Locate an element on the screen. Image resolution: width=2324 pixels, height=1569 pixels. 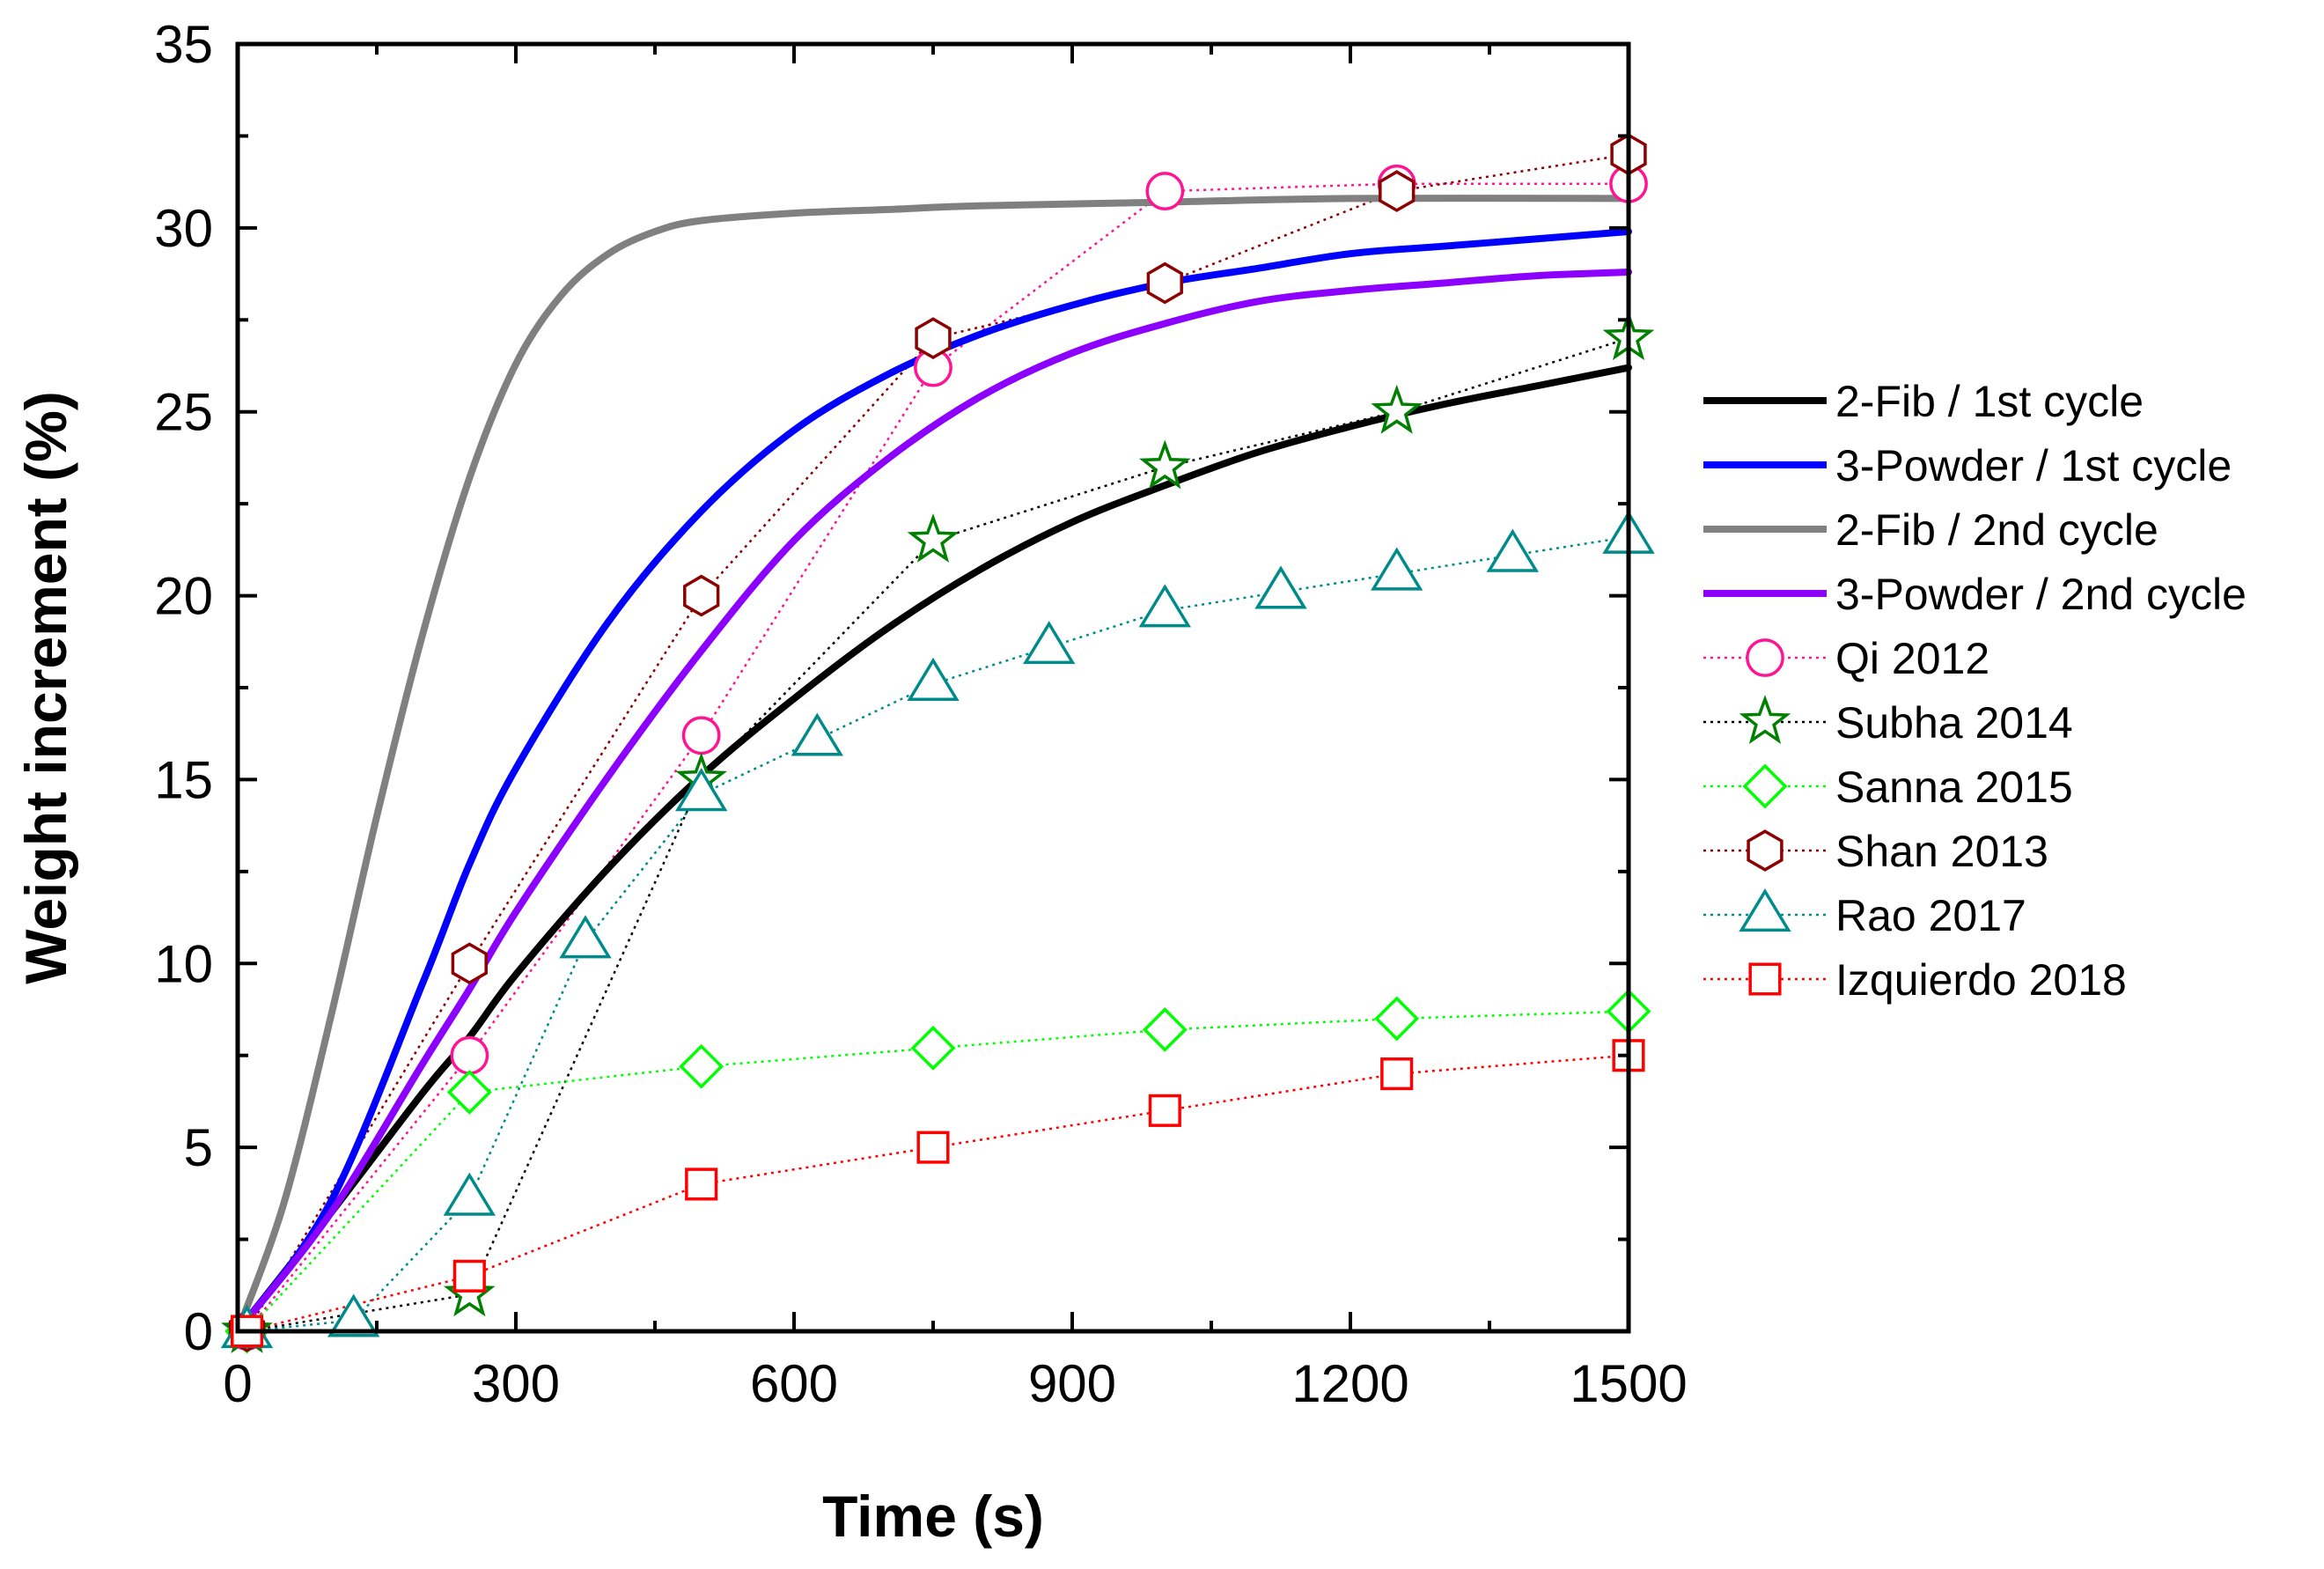
y-tick-label: 5 is located at coordinates (198, 1147).